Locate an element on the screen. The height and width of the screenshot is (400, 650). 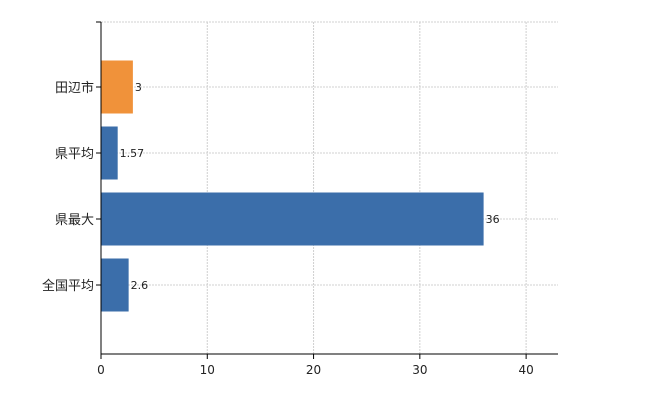
x-tick-label: 0 is located at coordinates (101, 370).